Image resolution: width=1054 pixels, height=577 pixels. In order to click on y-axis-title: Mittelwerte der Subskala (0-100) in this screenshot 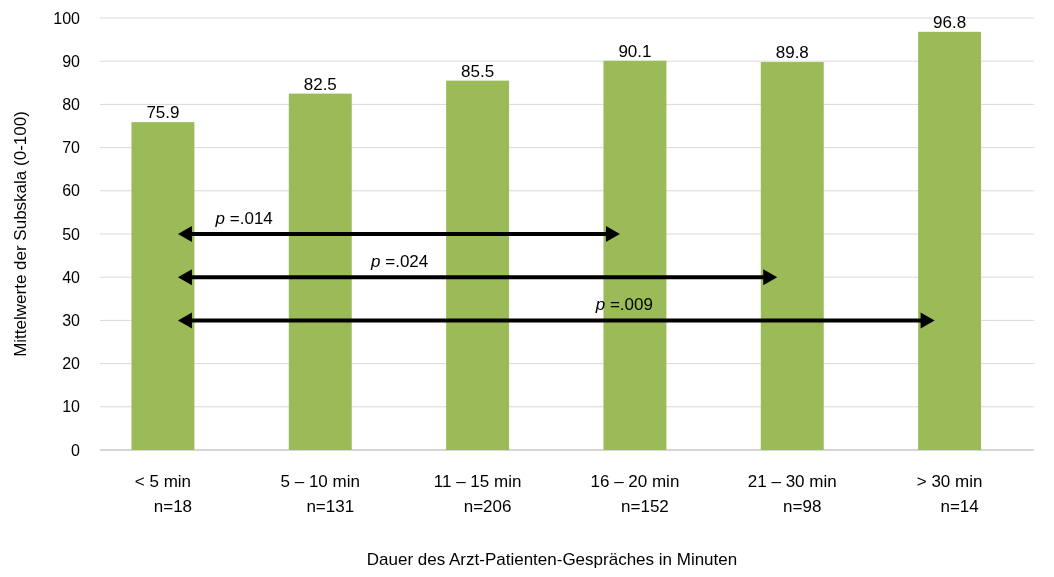, I will do `click(20, 234)`.